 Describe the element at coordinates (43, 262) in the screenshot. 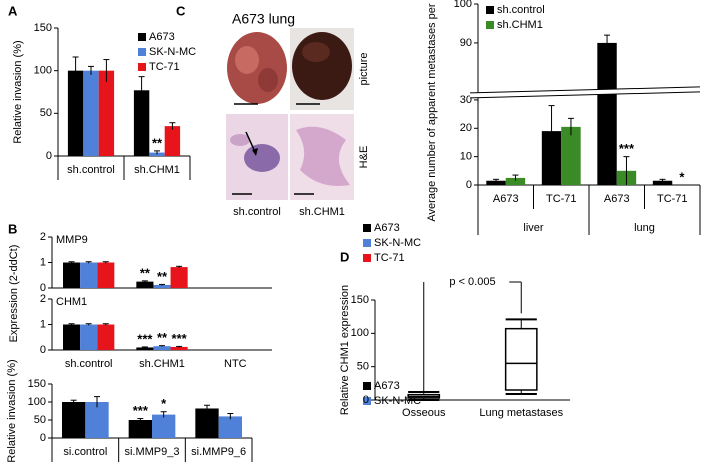

I see `y-tick-label: 1` at that location.